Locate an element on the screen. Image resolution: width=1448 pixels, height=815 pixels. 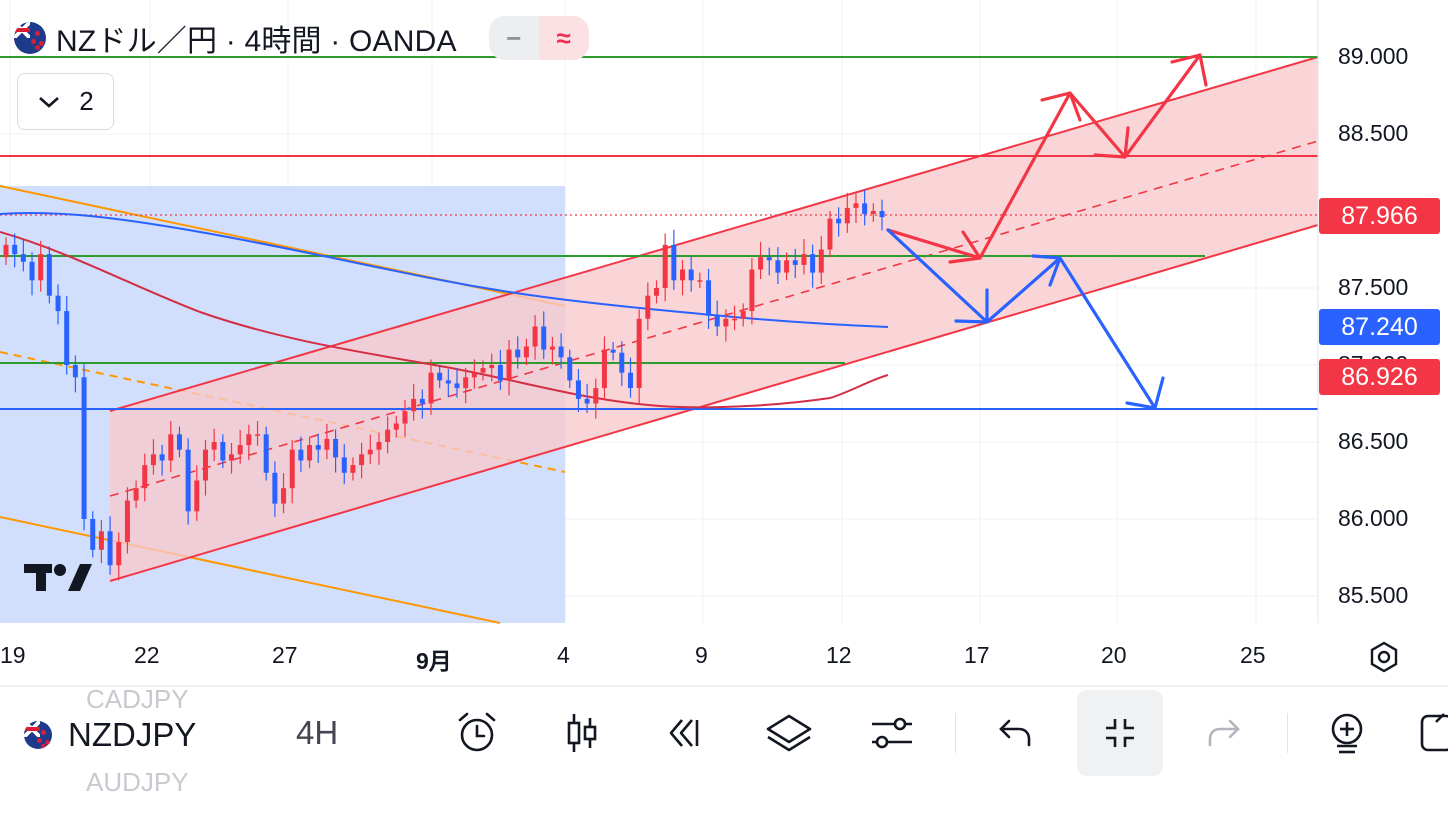
chart-type-button is located at coordinates (582, 733).